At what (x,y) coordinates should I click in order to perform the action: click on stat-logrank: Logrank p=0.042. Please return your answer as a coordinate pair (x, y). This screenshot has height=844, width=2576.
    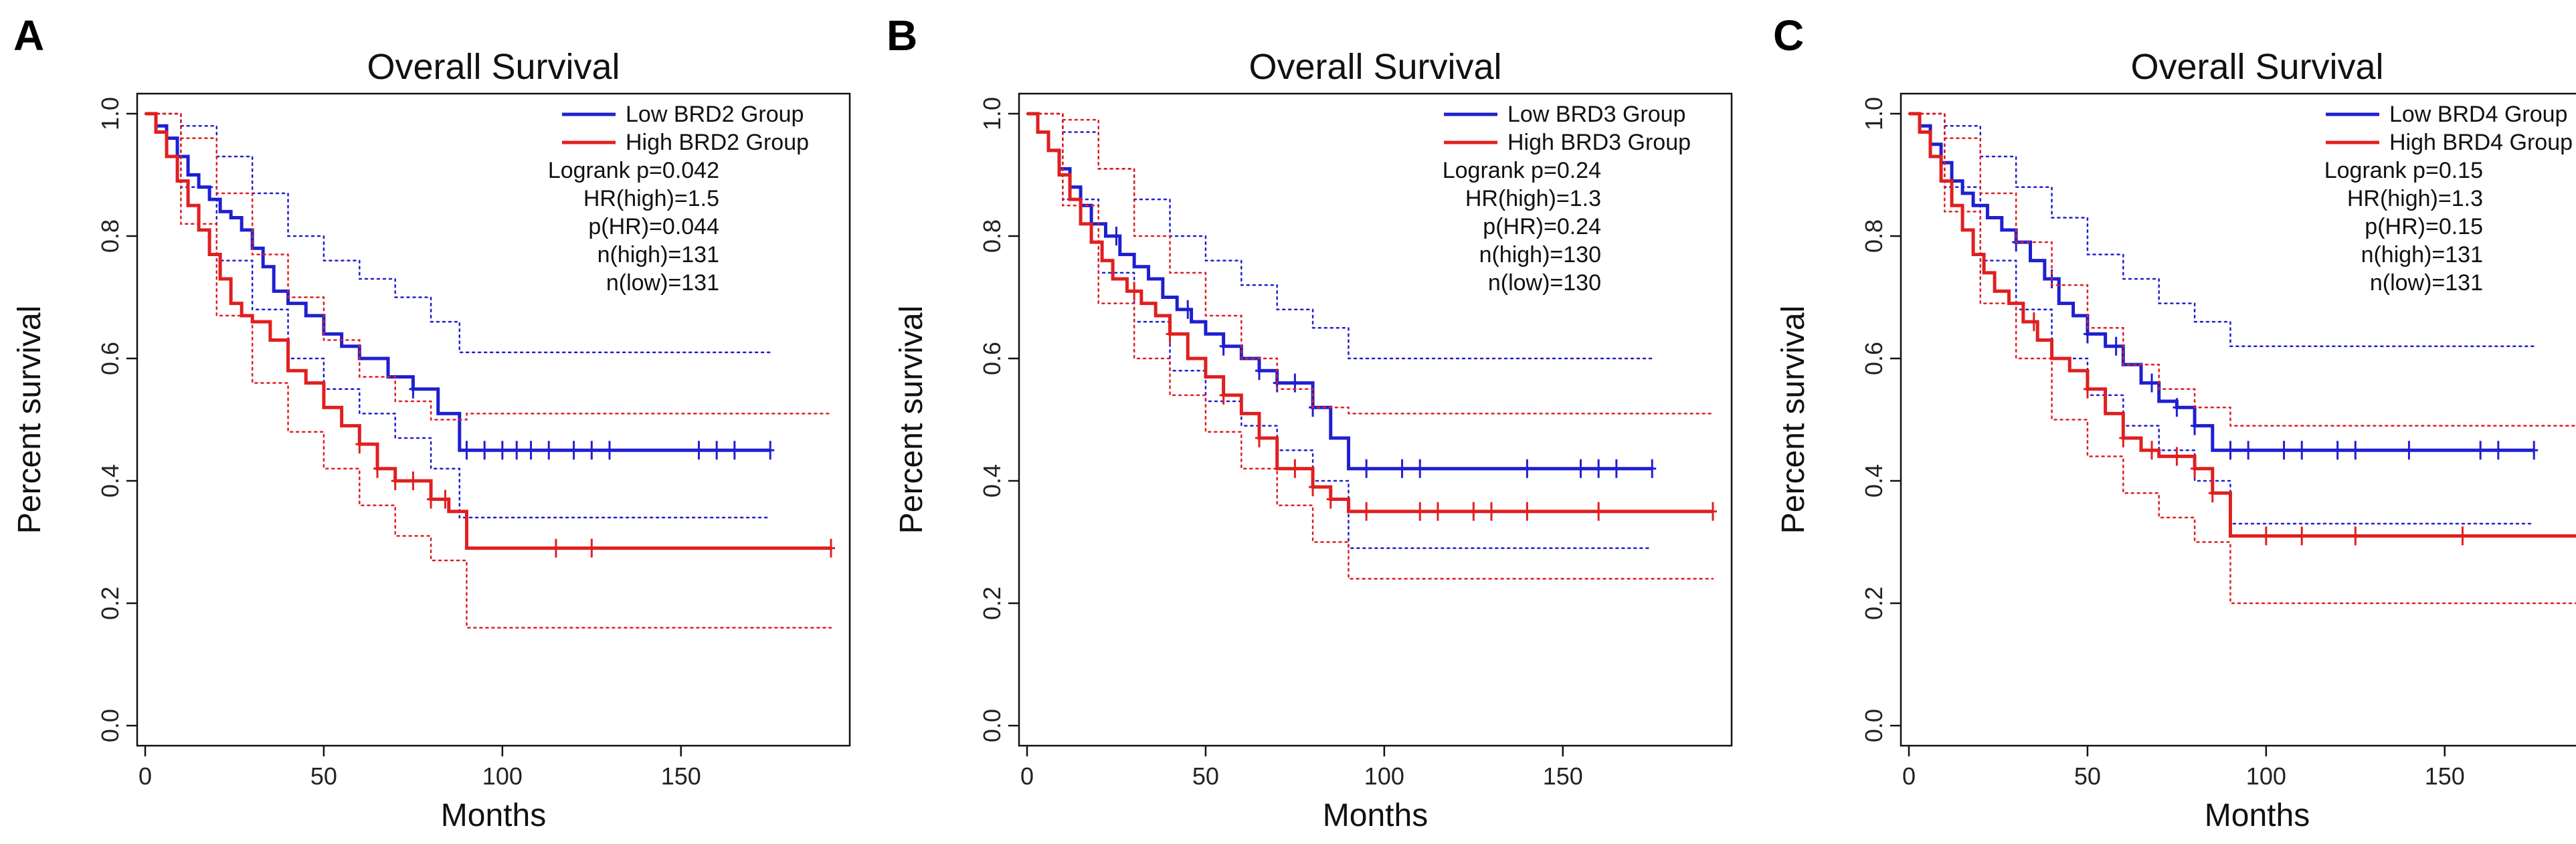
    Looking at the image, I should click on (633, 170).